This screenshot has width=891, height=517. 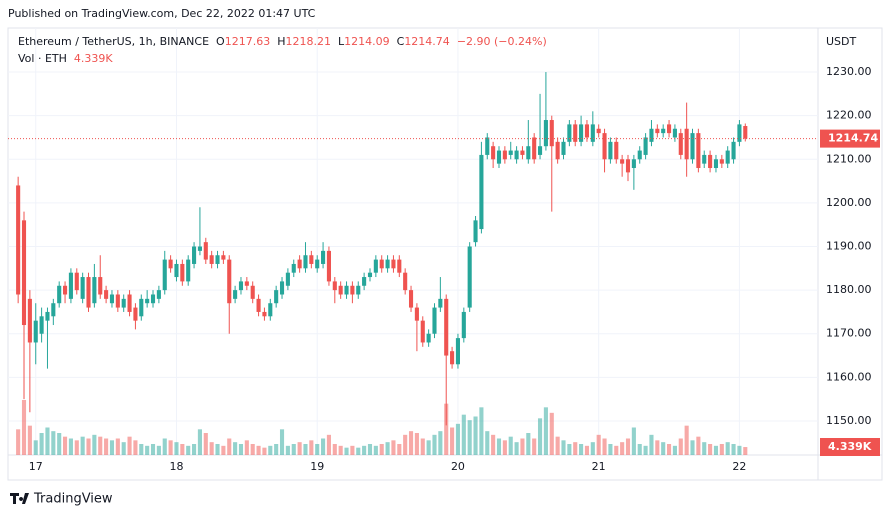 What do you see at coordinates (849, 246) in the screenshot?
I see `y-tick-label: 1190.00` at bounding box center [849, 246].